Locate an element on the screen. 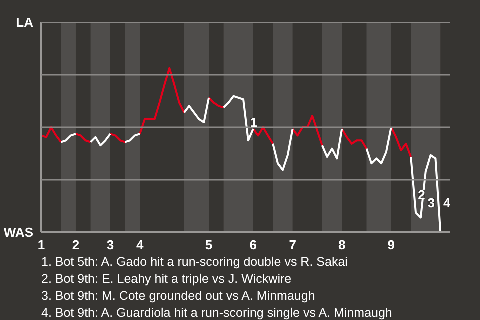 Image resolution: width=480 pixels, height=320 pixels. text: WAS is located at coordinates (19, 232).